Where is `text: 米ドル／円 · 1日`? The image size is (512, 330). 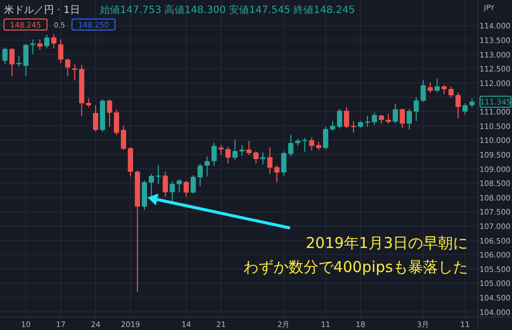
text: 米ドル／円 · 1日 is located at coordinates (42, 10).